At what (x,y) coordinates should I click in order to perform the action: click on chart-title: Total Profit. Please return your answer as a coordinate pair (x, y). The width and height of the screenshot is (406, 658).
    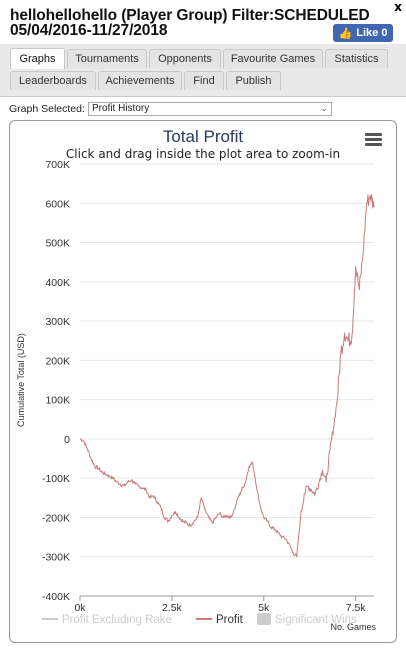
    Looking at the image, I should click on (203, 136).